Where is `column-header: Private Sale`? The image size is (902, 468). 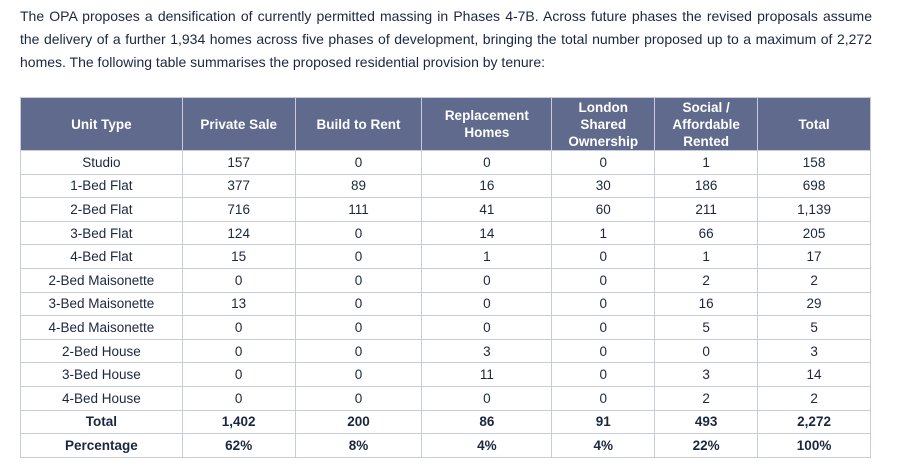
column-header: Private Sale is located at coordinates (238, 124).